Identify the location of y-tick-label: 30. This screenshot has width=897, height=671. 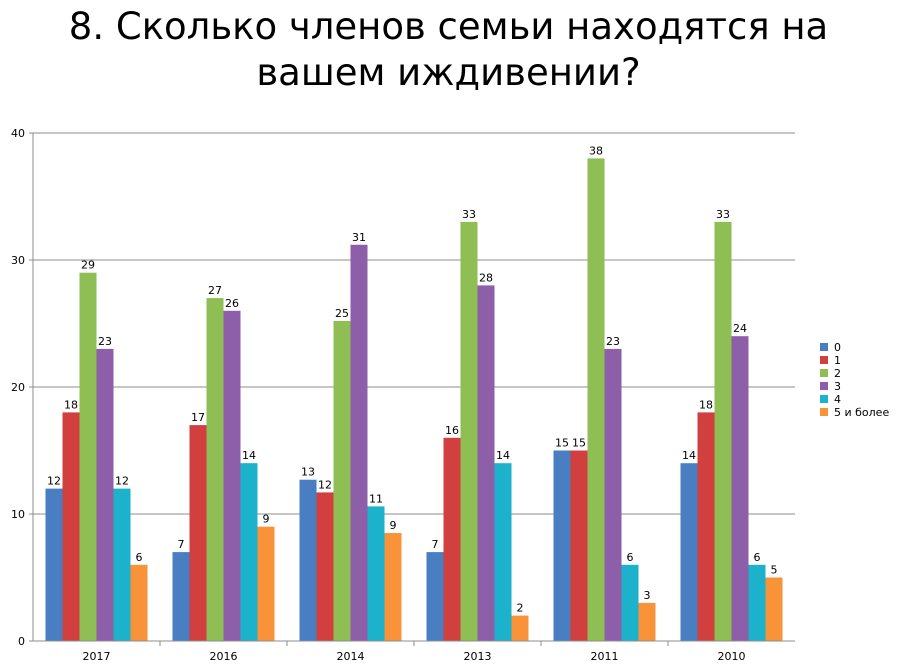
(18, 260).